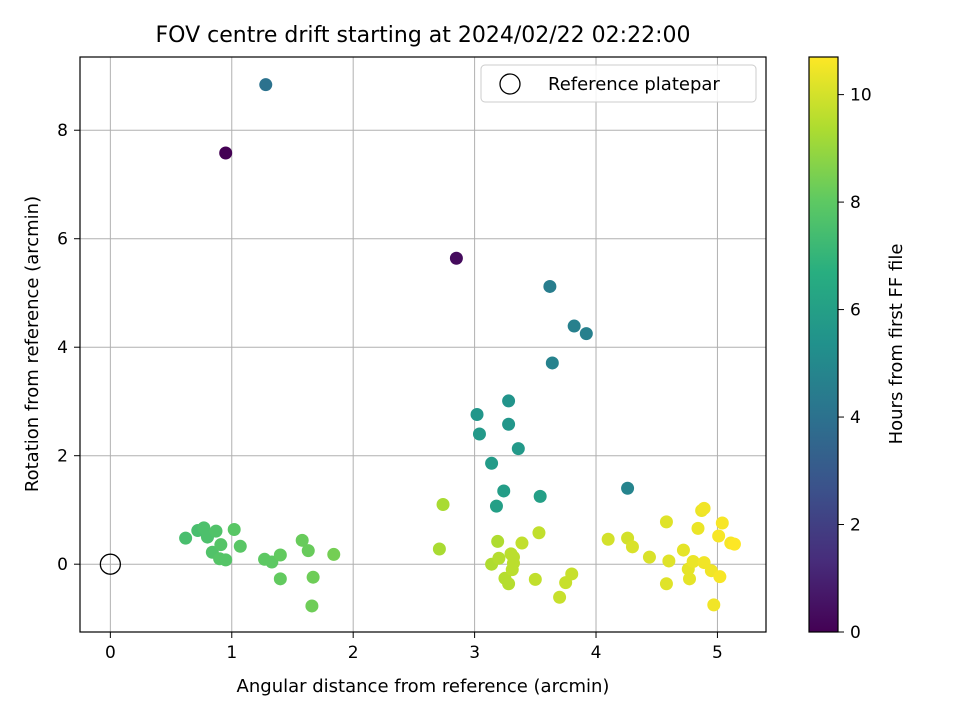 This screenshot has height=720, width=960. Describe the element at coordinates (855, 364) in the screenshot. I see `colorbar-ticks: 0 2 4 6 8 10` at that location.